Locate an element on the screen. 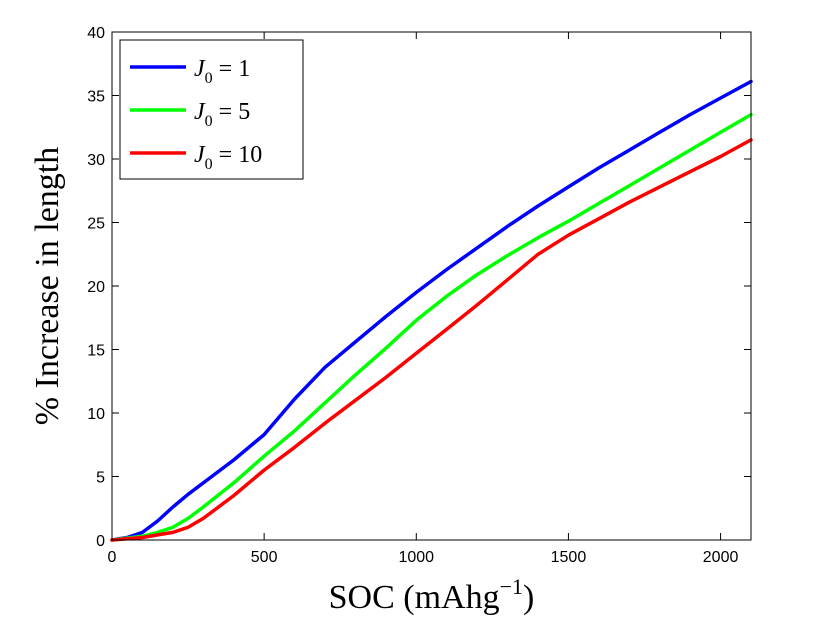 The image size is (830, 625). x-tick-label: 0 is located at coordinates (112, 557).